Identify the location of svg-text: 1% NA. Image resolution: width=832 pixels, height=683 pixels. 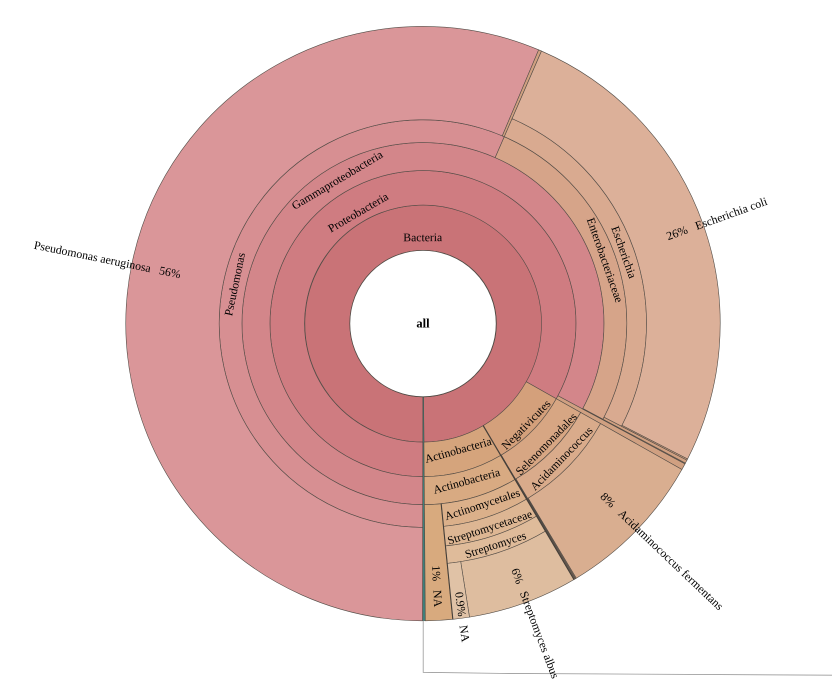
(437, 586).